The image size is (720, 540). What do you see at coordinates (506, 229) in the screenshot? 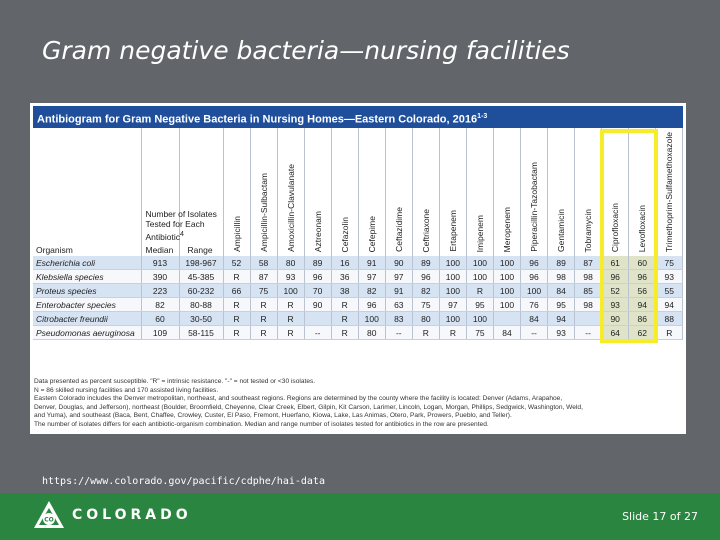
I see `antibiotic-header: Meropenem` at bounding box center [506, 229].